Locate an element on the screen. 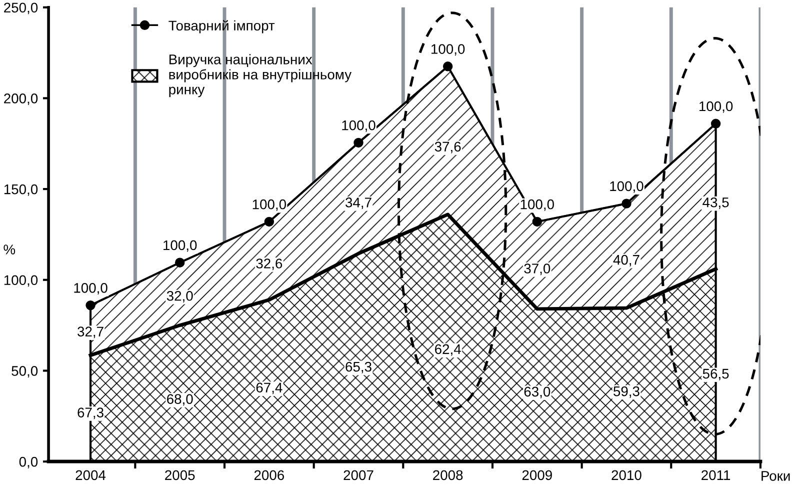 Image resolution: width=809 pixels, height=491 pixels. annotation: 67,3 is located at coordinates (91, 414).